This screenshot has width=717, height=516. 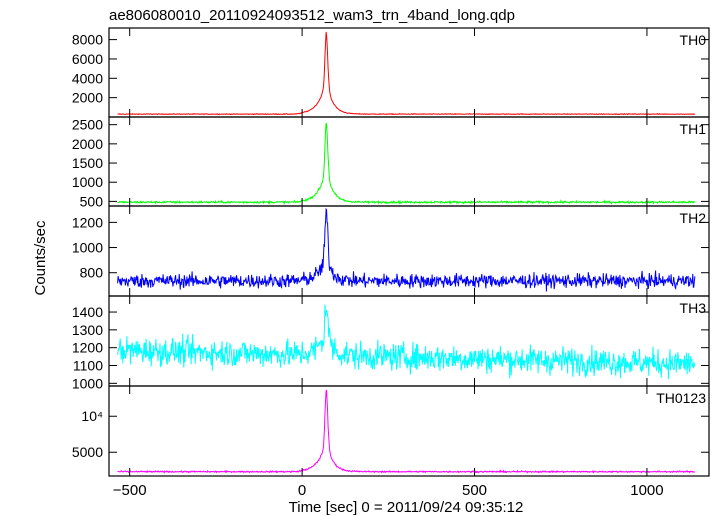 I want to click on x-tick-label: 500, so click(x=474, y=490).